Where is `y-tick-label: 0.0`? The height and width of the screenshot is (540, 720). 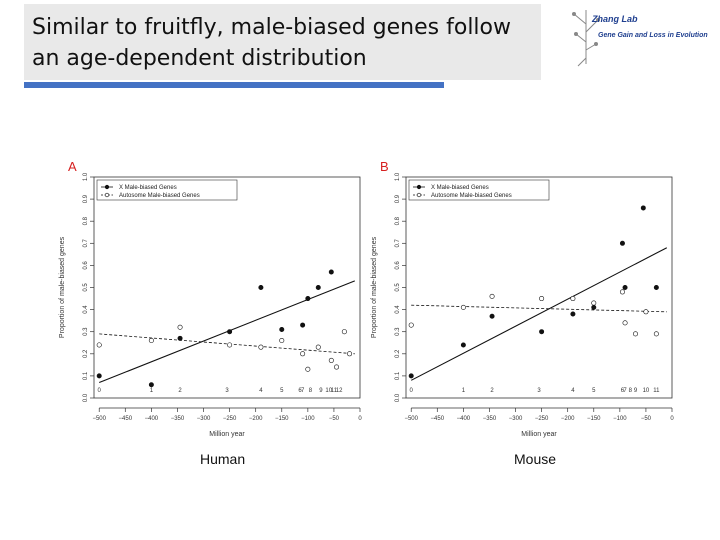 y-tick-label: 0.0 is located at coordinates (86, 397).